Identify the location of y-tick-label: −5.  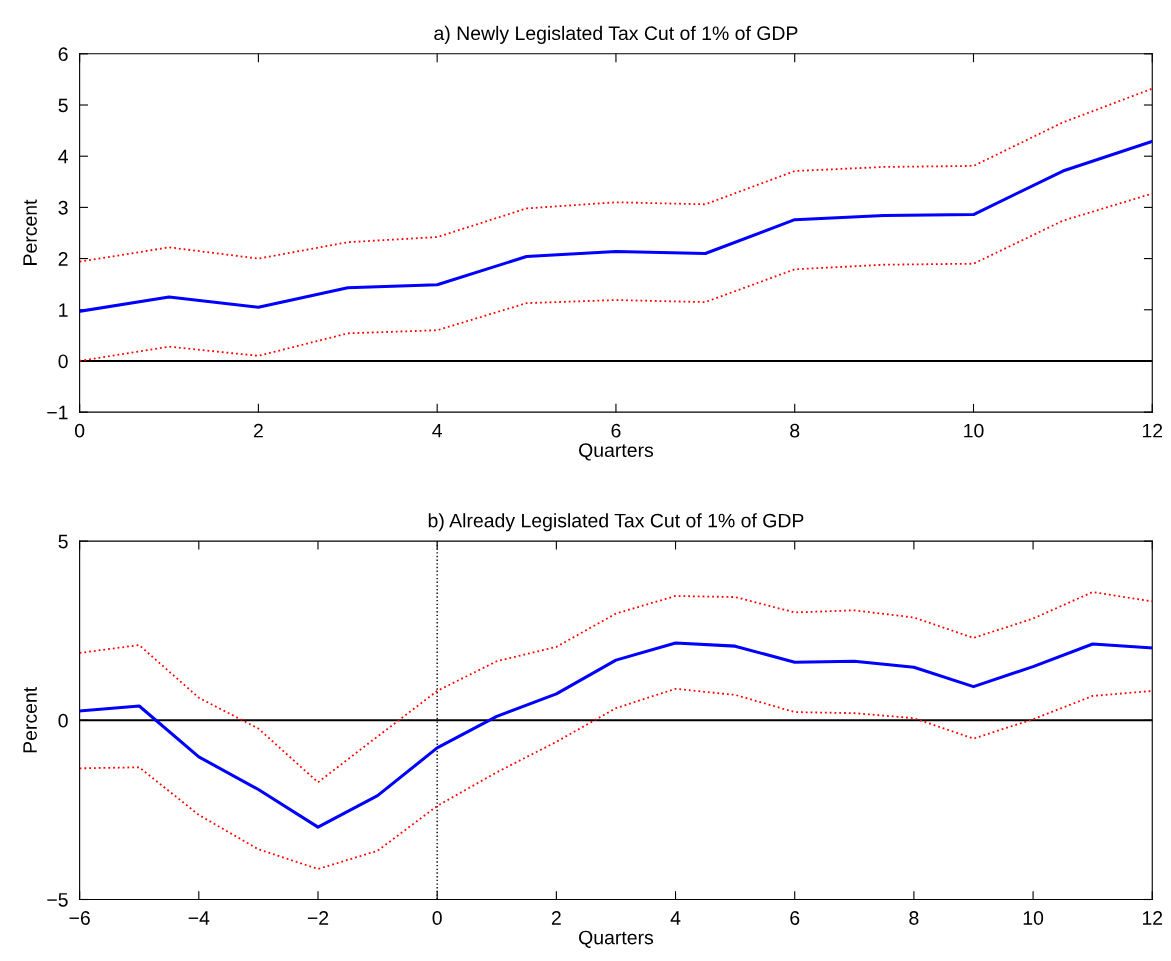
(57, 900).